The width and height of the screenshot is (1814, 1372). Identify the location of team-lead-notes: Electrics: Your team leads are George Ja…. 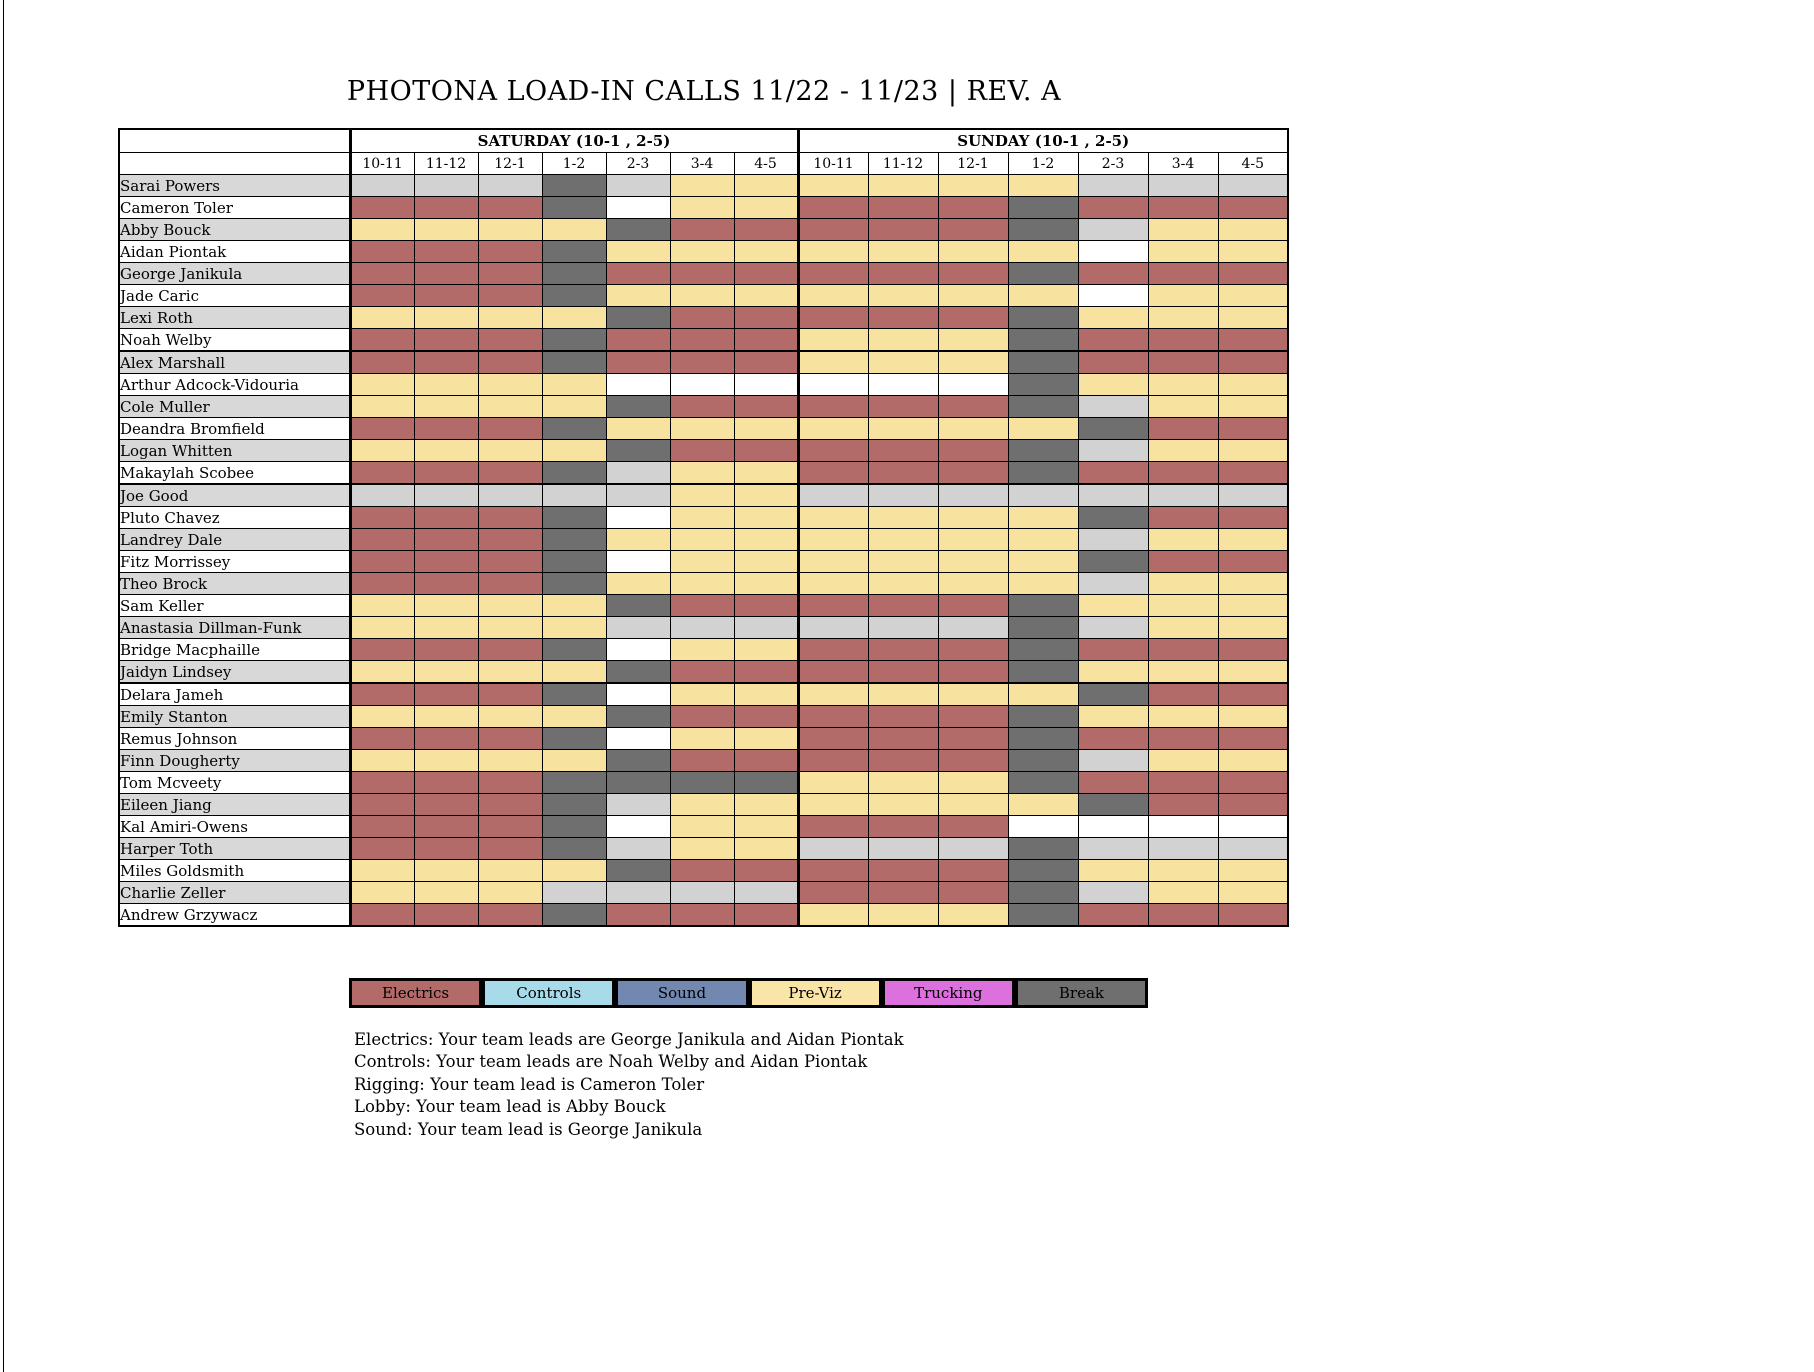
(629, 1085).